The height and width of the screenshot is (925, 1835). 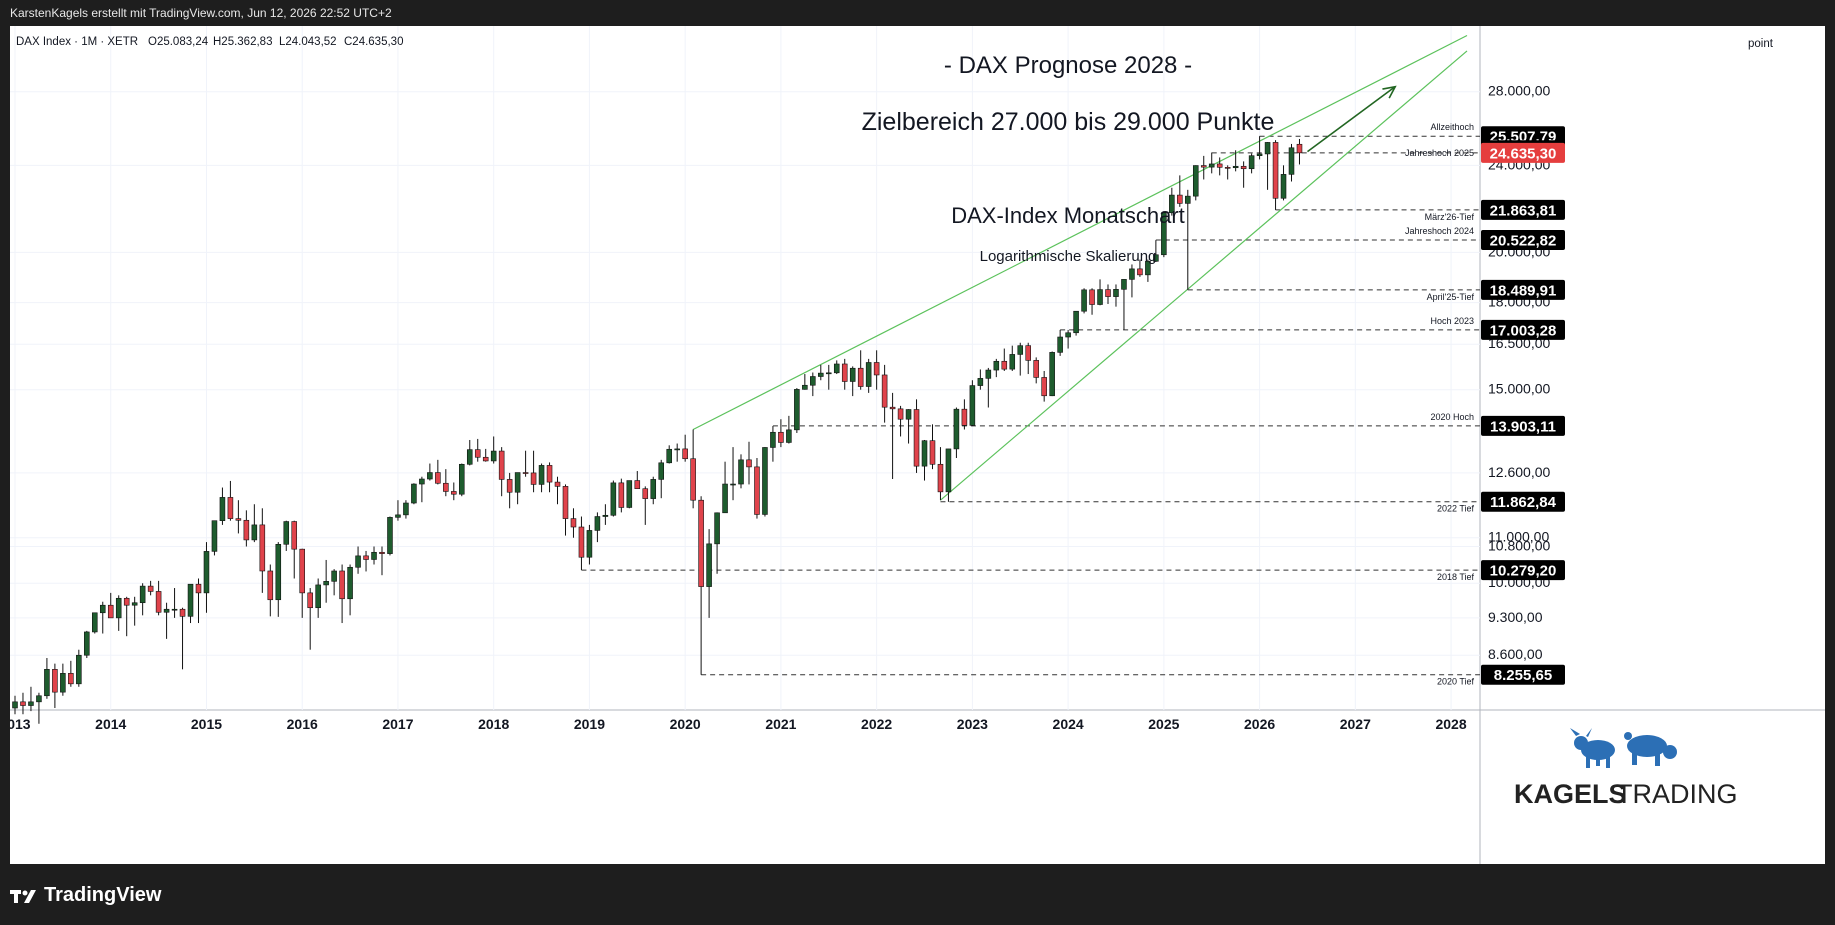 I want to click on level-label: 2018 Tief, so click(x=1456, y=577).